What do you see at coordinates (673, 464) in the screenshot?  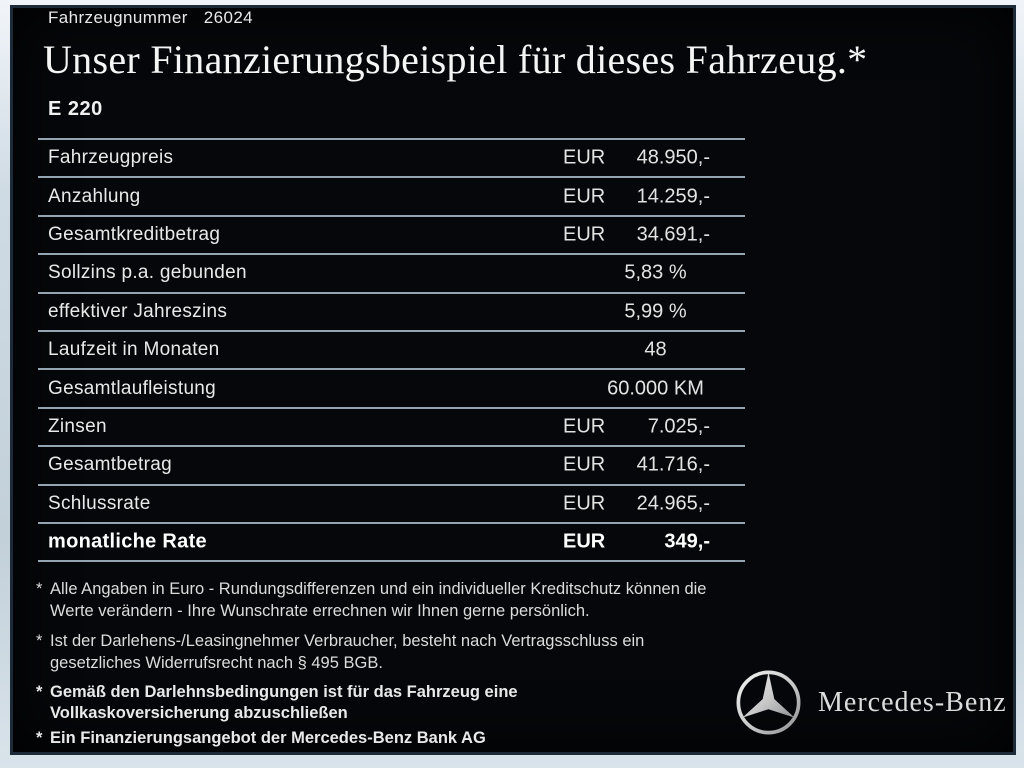 I see `value-amount: 41.716,-` at bounding box center [673, 464].